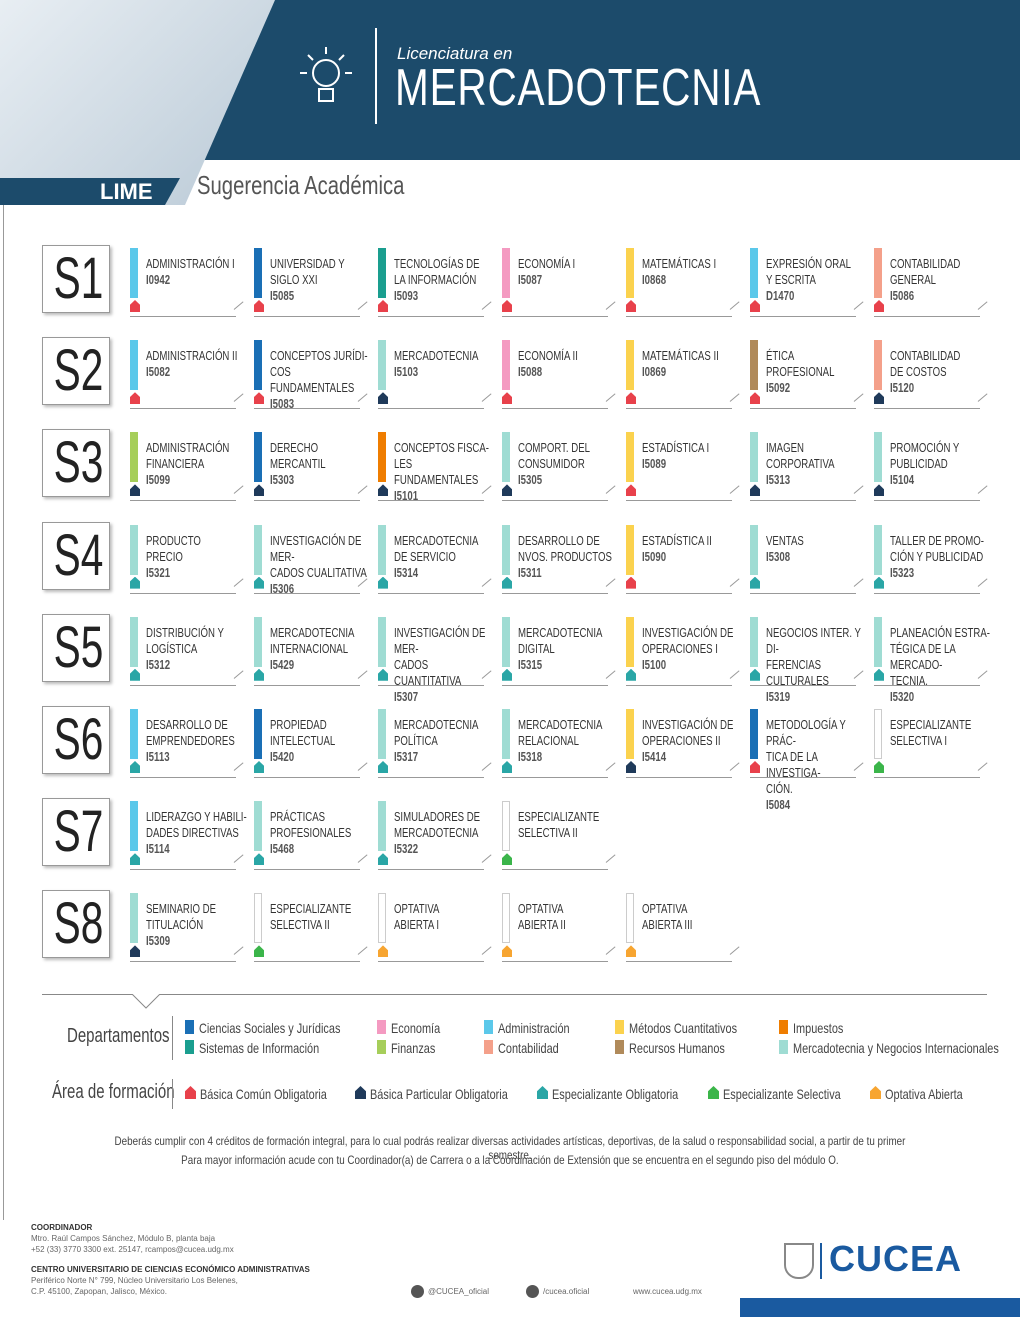  Describe the element at coordinates (566, 1291) in the screenshot. I see `facebook: /cucea.oficial` at that location.